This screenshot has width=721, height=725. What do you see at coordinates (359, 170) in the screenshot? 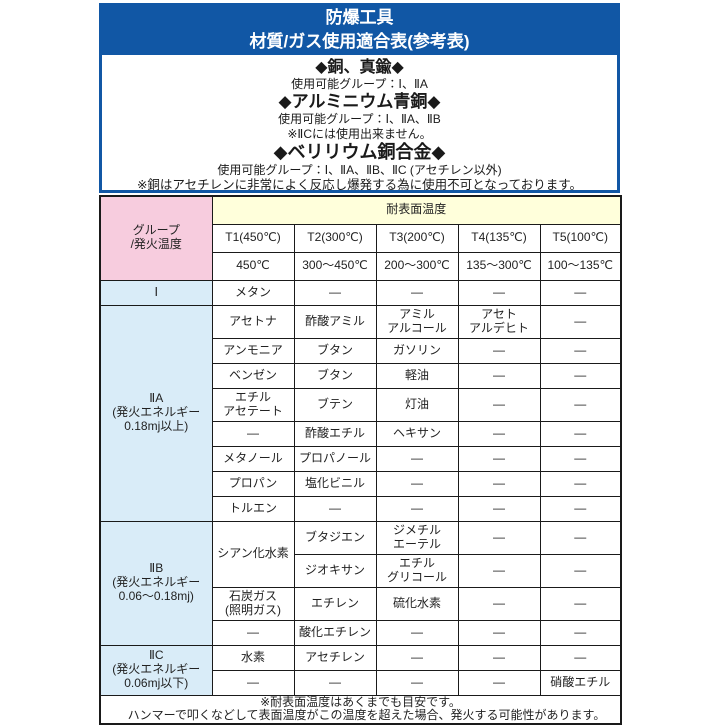
I see `usage-group-line: 使用可能グループ：Ⅰ、ⅡA、ⅡB、ⅡC (アセチレン以外)` at bounding box center [359, 170].